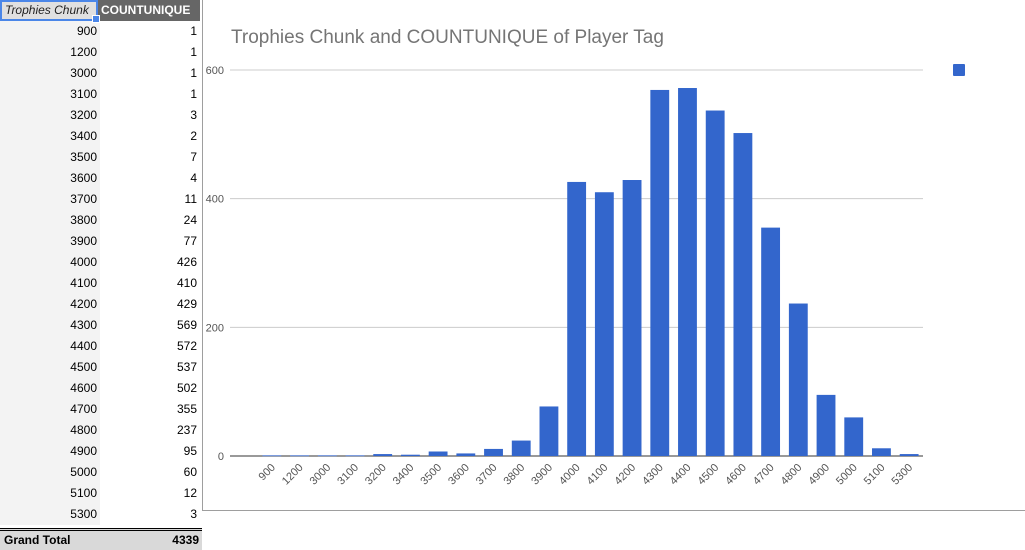  Describe the element at coordinates (101, 409) in the screenshot. I see `table-row: 4700 355` at that location.